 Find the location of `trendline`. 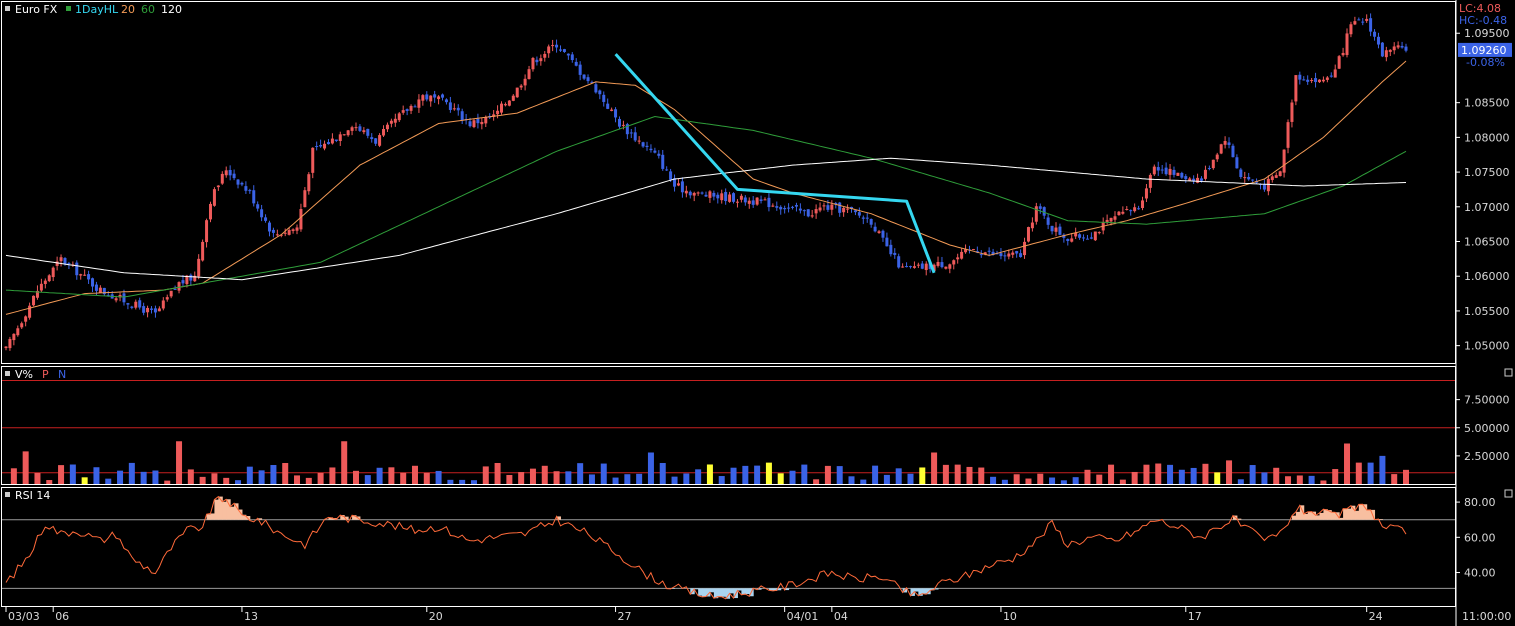

trendline is located at coordinates (775, 163).